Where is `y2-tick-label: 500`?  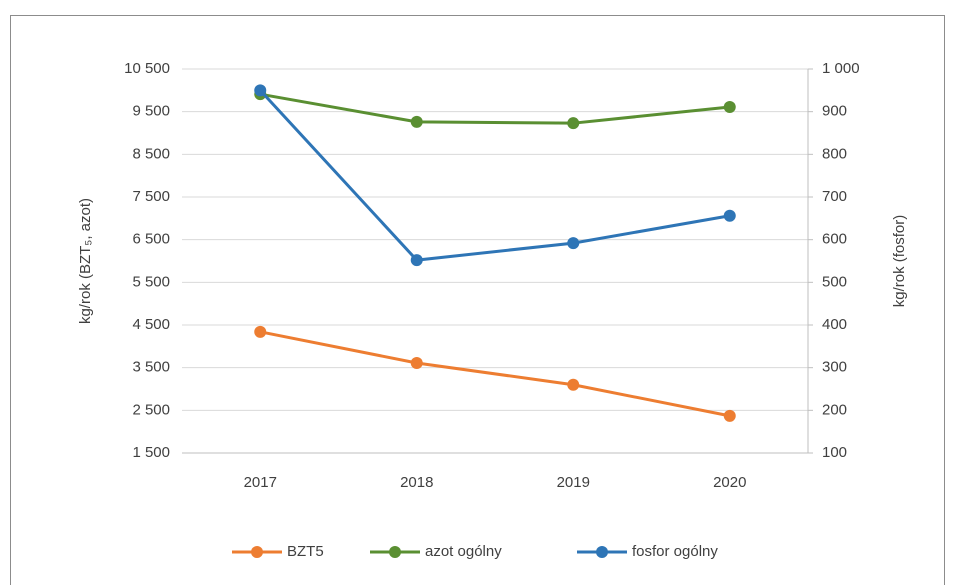
y2-tick-label: 500 is located at coordinates (834, 281).